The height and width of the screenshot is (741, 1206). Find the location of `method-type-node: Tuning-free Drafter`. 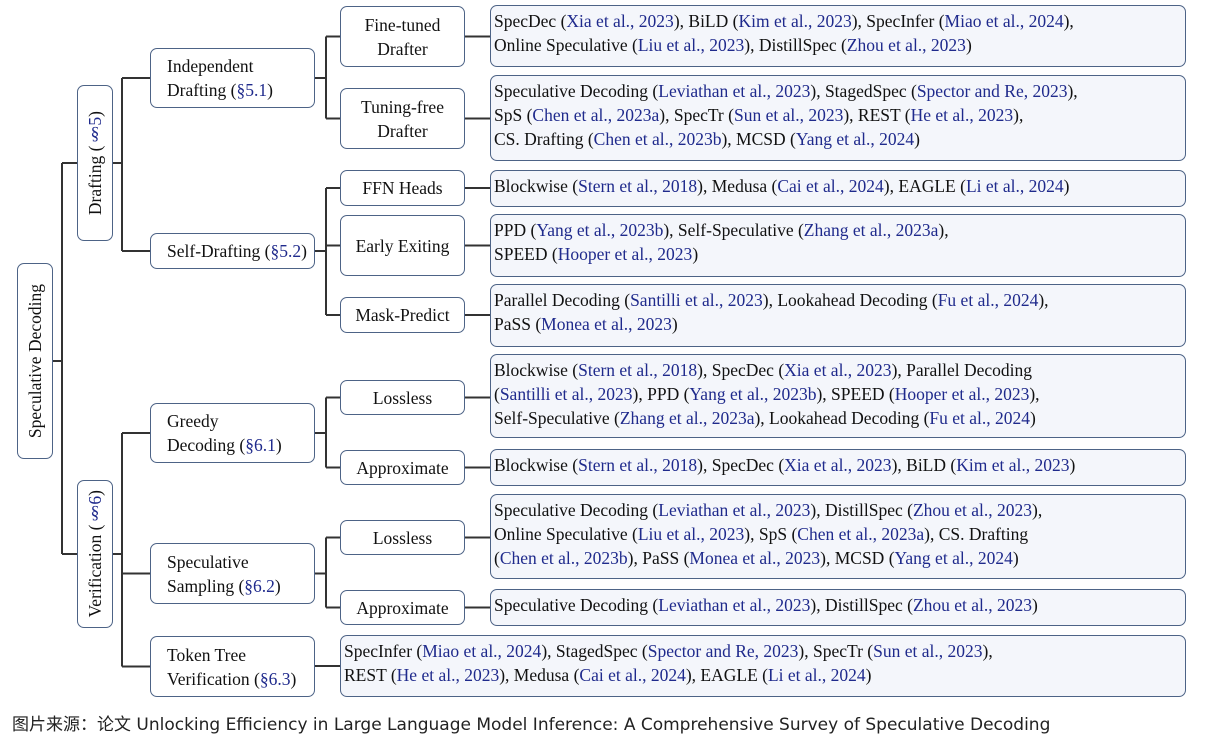

method-type-node: Tuning-free Drafter is located at coordinates (402, 118).